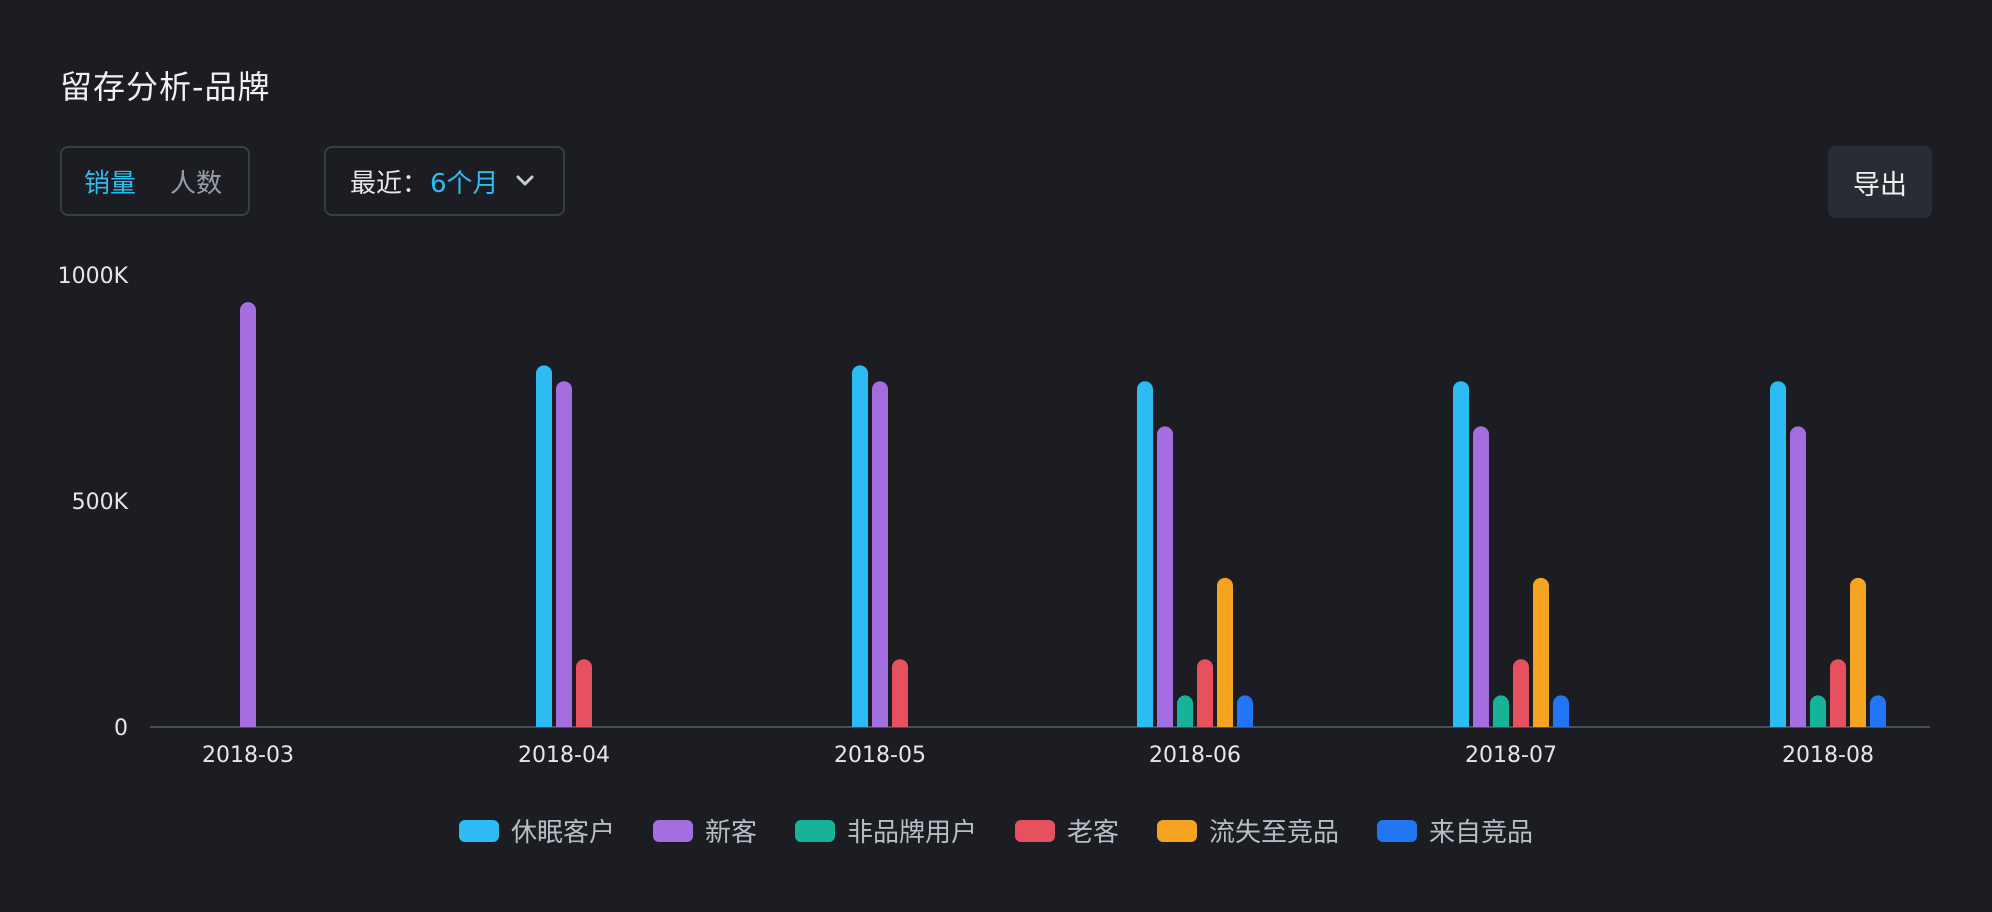 This screenshot has height=912, width=1992. I want to click on x-tick-label: 2018-07, so click(1511, 755).